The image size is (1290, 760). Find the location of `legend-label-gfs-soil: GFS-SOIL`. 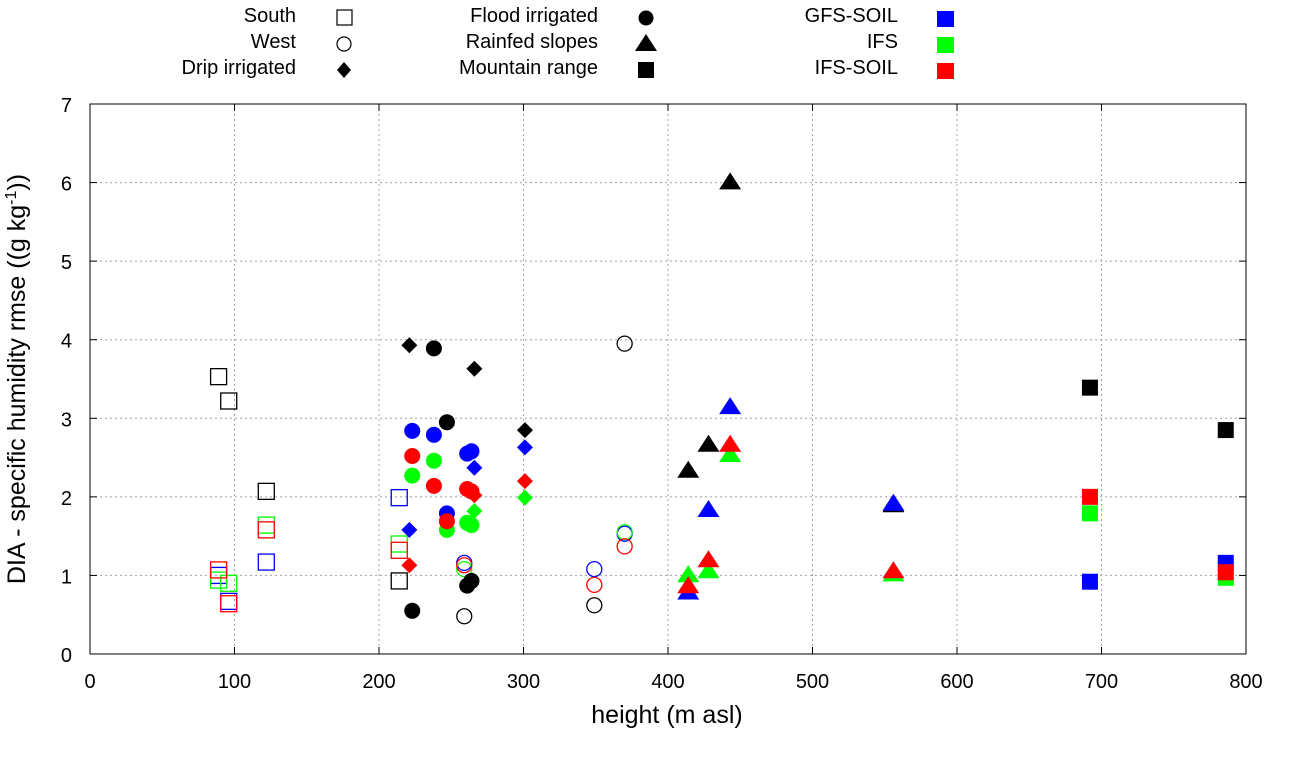

legend-label-gfs-soil: GFS-SOIL is located at coordinates (851, 16).